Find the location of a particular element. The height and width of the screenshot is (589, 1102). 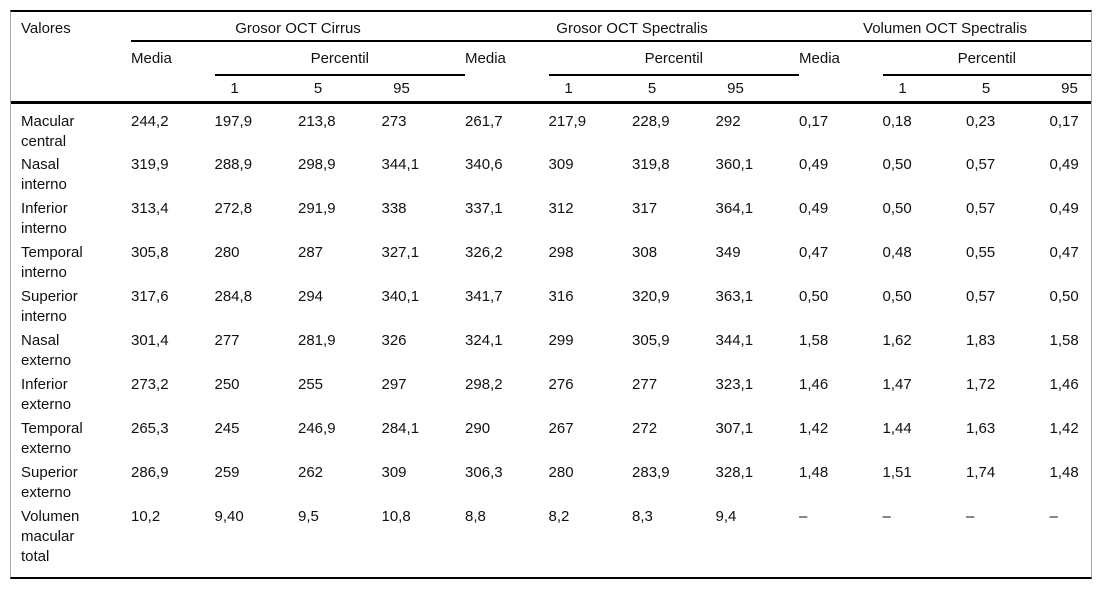

value-cell: 265,3 is located at coordinates (150, 428).